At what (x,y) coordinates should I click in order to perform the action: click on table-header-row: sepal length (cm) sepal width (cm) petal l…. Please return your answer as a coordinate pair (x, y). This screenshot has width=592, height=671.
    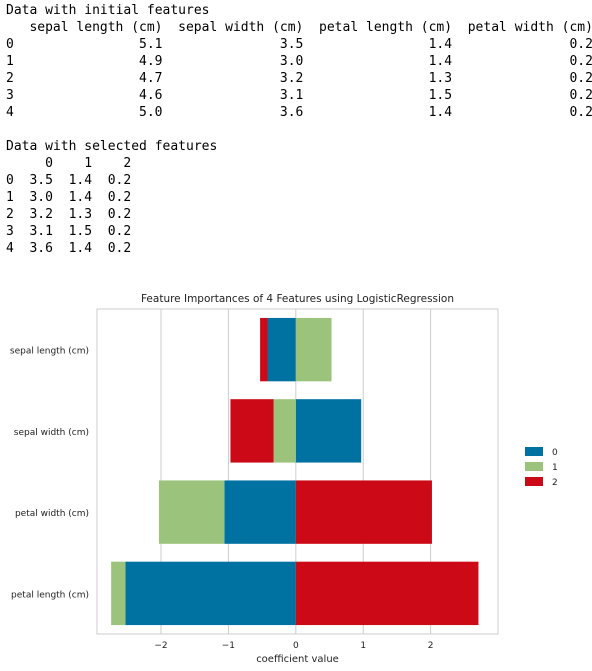
    Looking at the image, I should click on (299, 27).